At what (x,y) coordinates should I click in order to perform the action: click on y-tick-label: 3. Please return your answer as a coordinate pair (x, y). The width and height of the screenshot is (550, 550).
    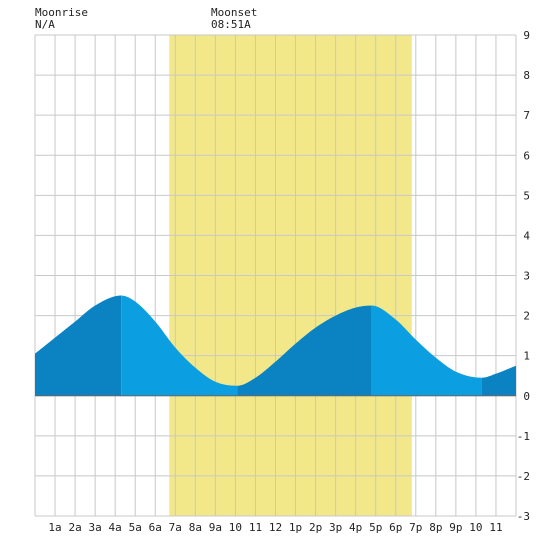
    Looking at the image, I should click on (526, 276).